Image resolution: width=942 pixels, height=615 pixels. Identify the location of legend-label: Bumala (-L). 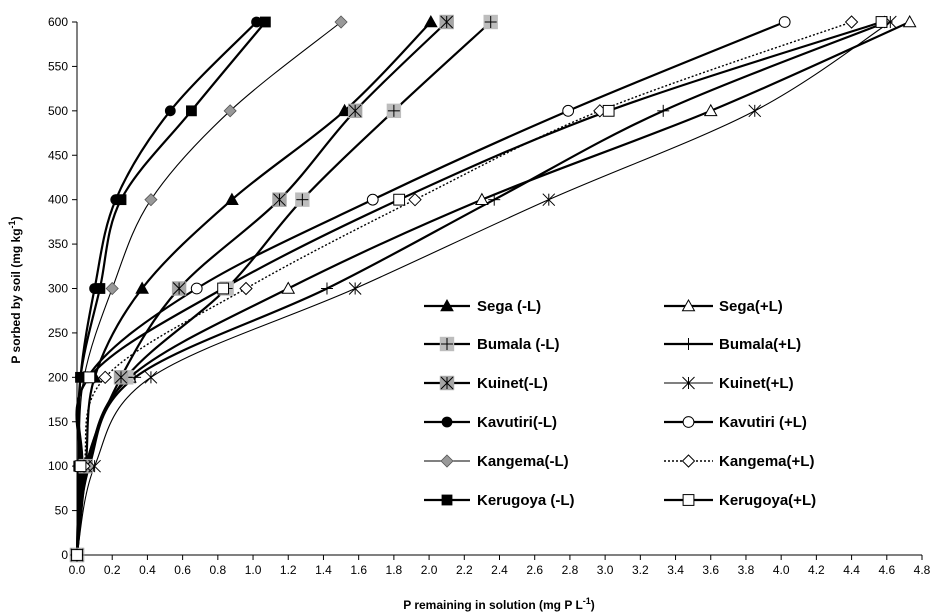
(518, 344).